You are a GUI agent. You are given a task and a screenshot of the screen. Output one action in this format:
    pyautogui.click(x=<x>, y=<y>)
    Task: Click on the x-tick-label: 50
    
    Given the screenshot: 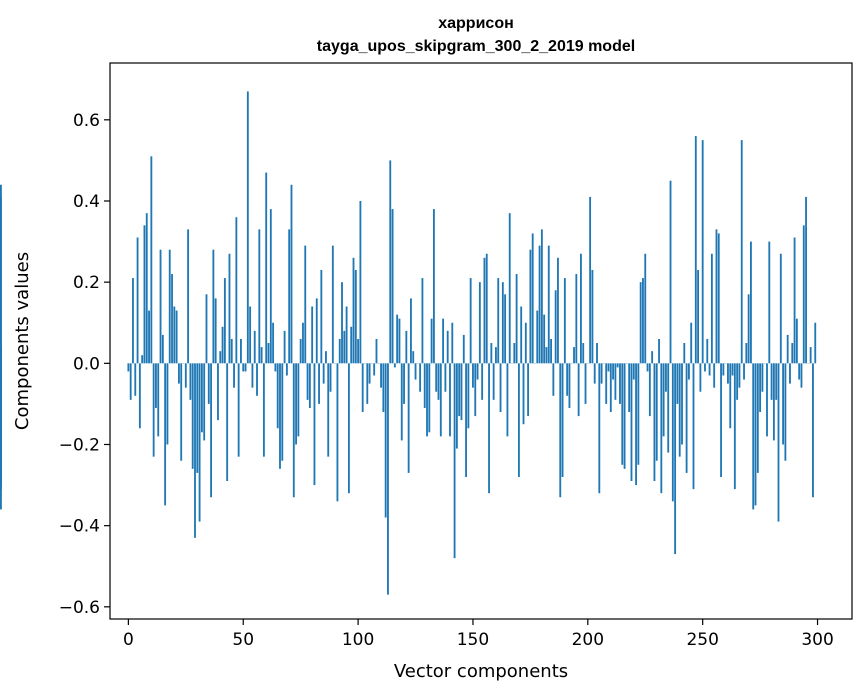 What is the action you would take?
    pyautogui.click(x=243, y=640)
    